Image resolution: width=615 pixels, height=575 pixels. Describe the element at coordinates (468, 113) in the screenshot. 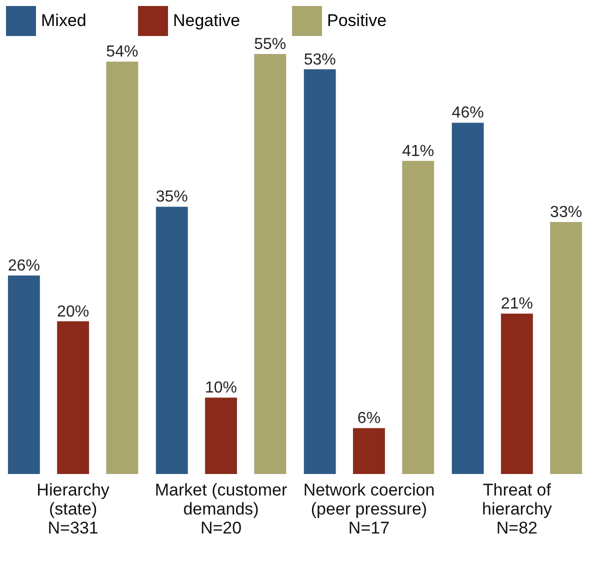

I see `data-label: 46%` at that location.